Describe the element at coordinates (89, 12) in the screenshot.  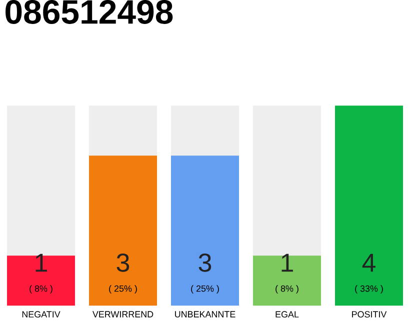
I see `chart-title: 086512498` at that location.